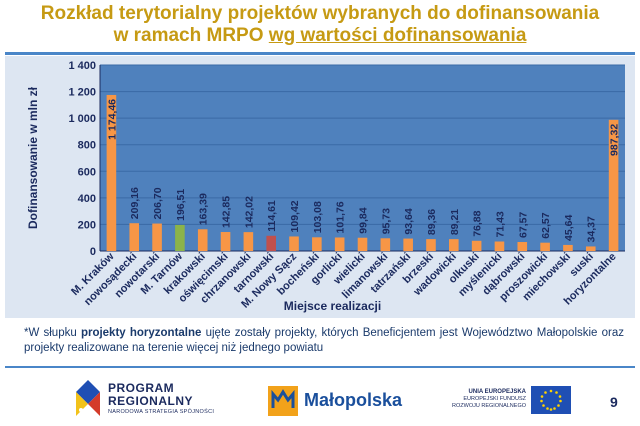  I want to click on program-regionalny-logo-icon, so click(88, 398).